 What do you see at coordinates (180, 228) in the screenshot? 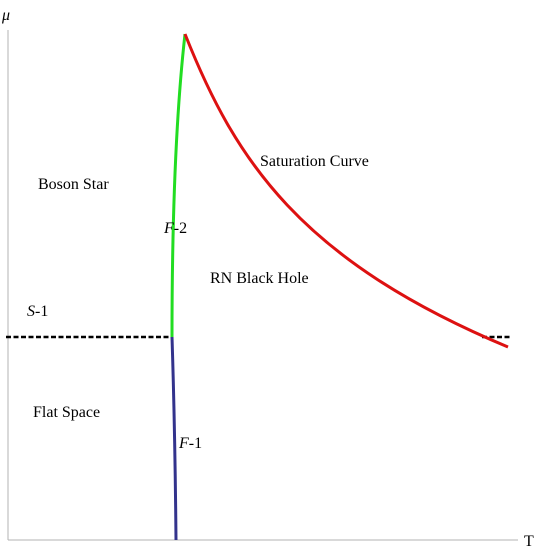
I see `f2-label-rest: -2` at bounding box center [180, 228].